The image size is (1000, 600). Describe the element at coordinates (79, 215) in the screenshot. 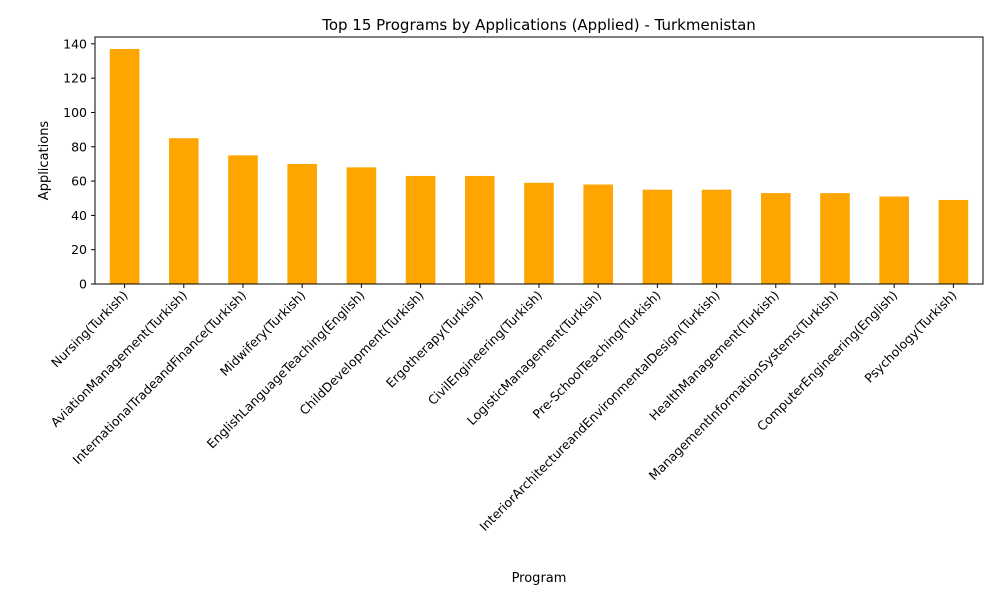

I see `y-tick-label: 40` at that location.